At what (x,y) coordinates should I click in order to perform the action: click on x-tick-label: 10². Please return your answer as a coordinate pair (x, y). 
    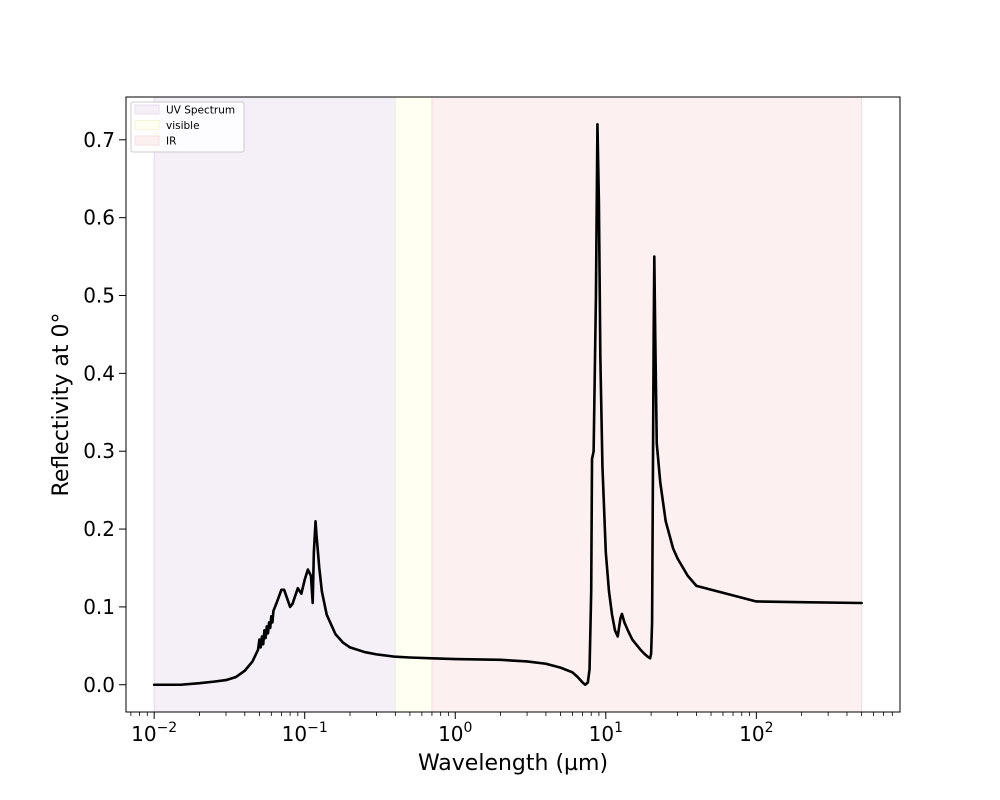
    Looking at the image, I should click on (756, 733).